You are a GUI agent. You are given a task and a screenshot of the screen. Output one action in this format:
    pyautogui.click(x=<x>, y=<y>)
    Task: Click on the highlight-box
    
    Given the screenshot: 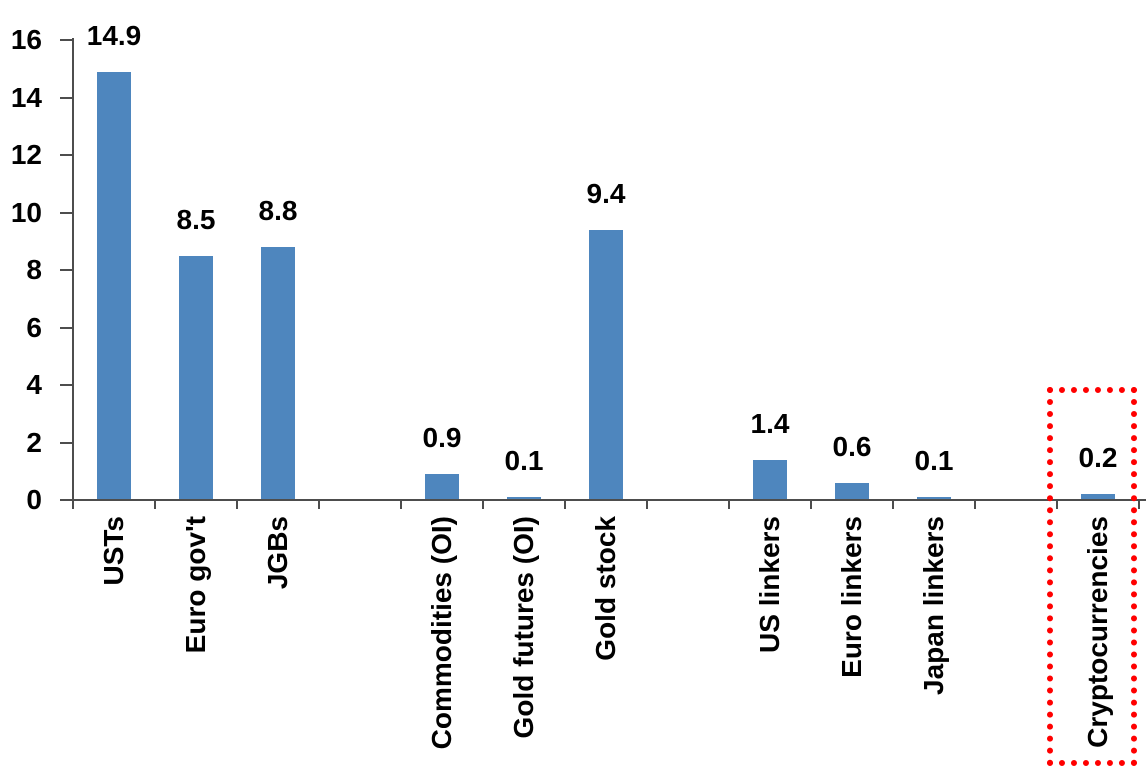 What is the action you would take?
    pyautogui.click(x=1092, y=576)
    